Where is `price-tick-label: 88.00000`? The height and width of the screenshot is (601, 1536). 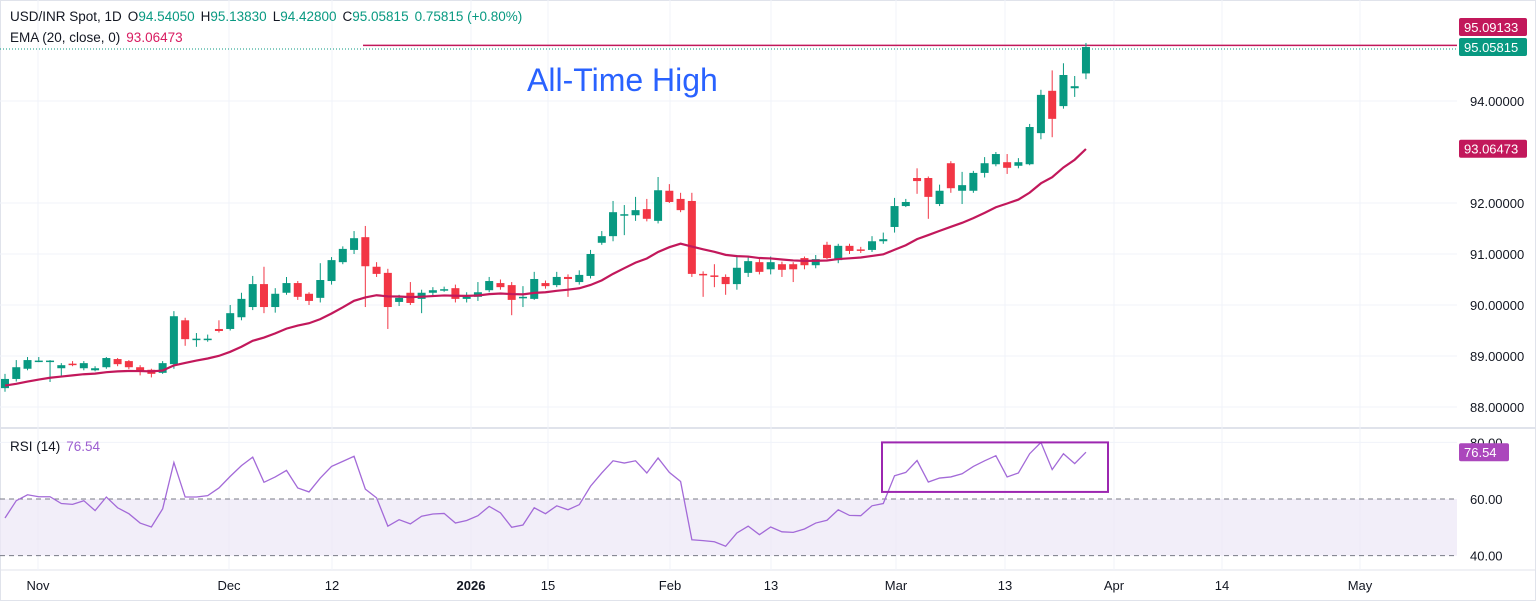
price-tick-label: 88.00000 is located at coordinates (1497, 407).